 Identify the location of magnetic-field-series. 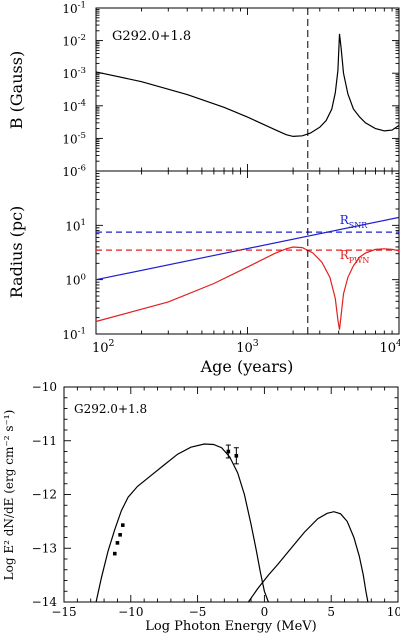
(247, 85).